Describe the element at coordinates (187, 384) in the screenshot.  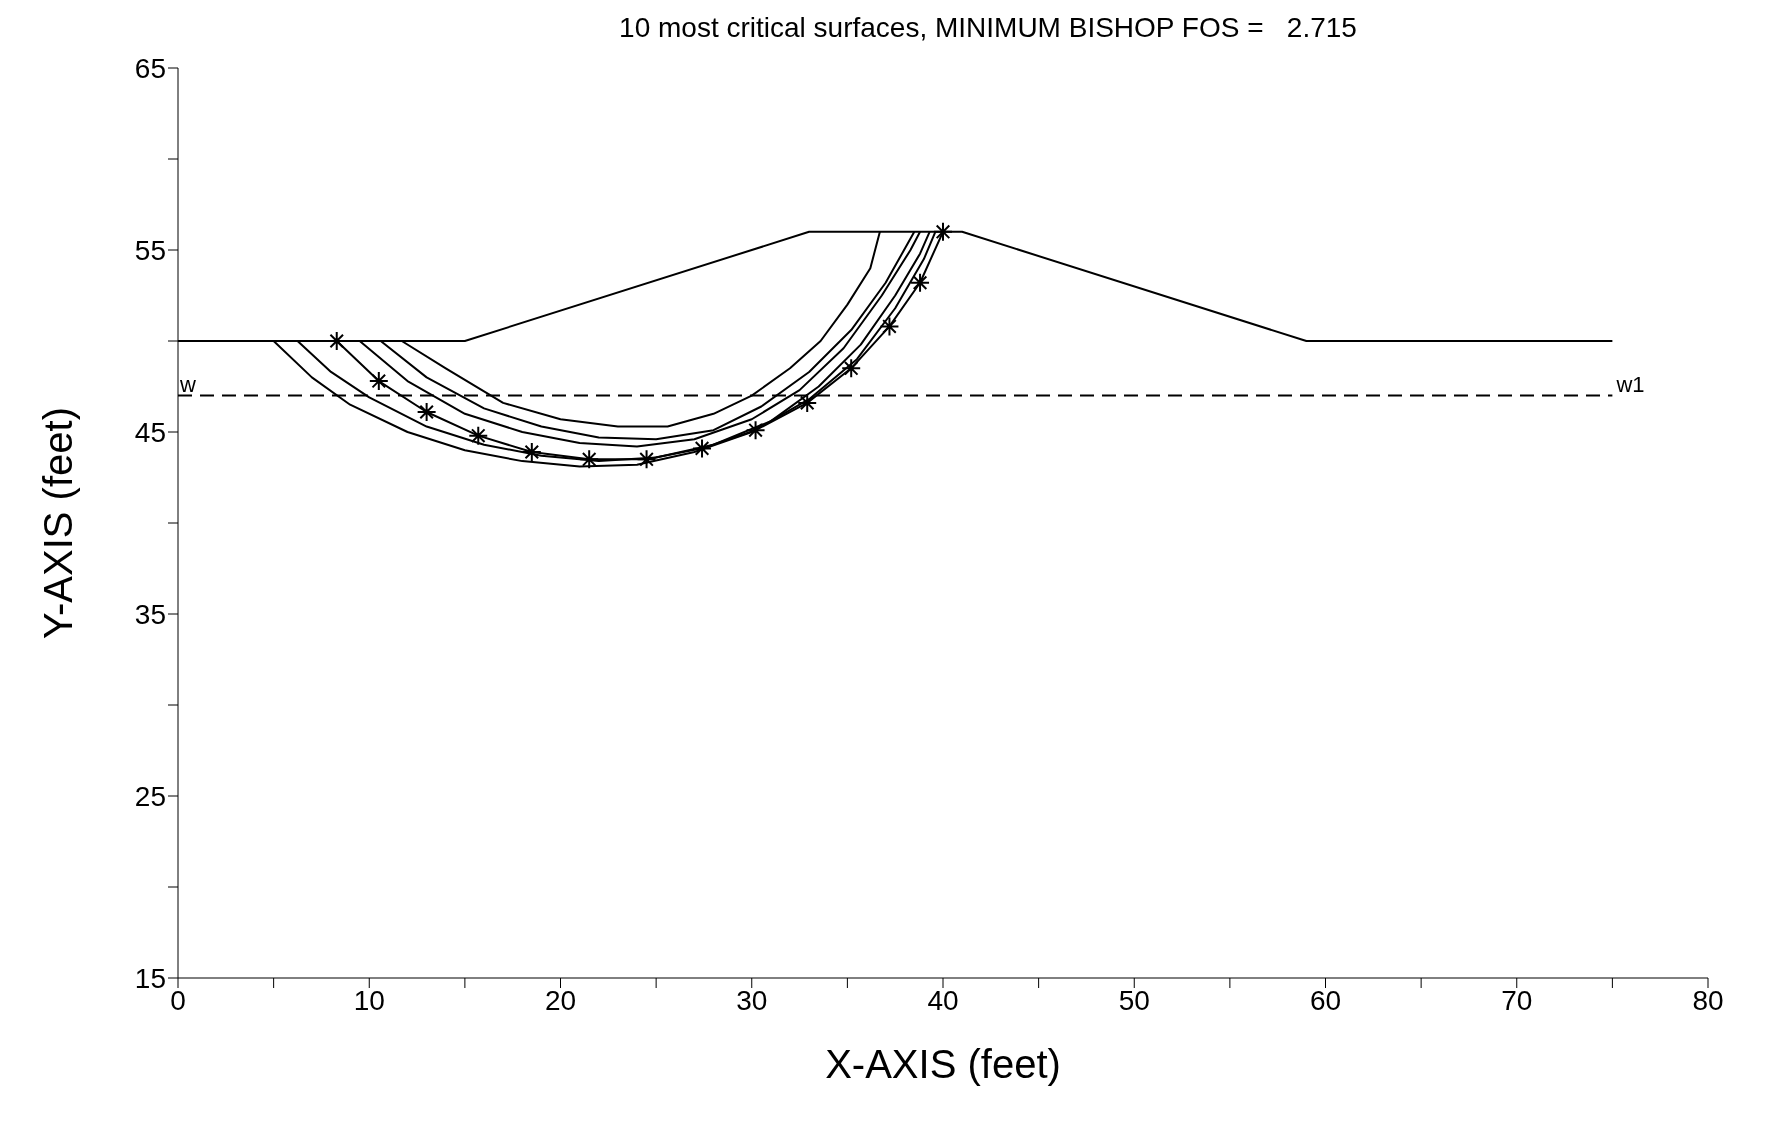
I see `annotation: w` at that location.